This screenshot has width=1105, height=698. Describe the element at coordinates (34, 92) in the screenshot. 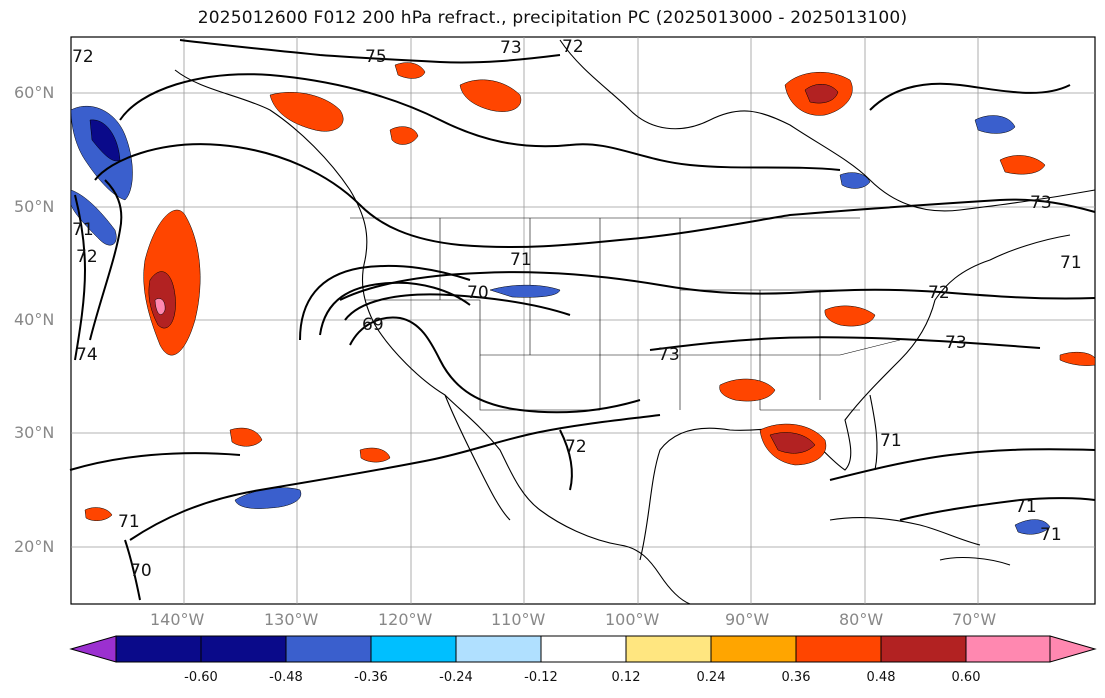

I see `lat-label: 60°N` at that location.